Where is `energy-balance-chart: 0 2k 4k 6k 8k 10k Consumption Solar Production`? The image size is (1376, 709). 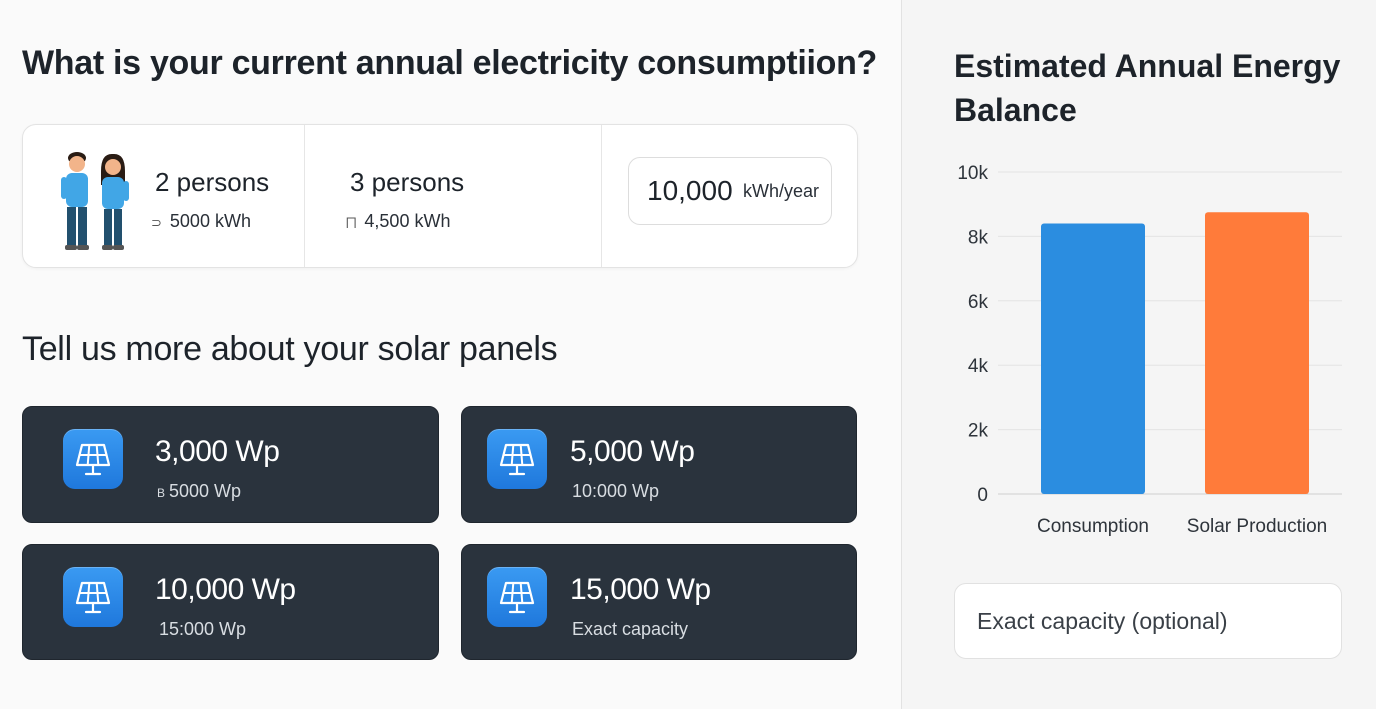
energy-balance-chart: 0 2k 4k 6k 8k 10k Consumption Solar Production is located at coordinates (1149, 350).